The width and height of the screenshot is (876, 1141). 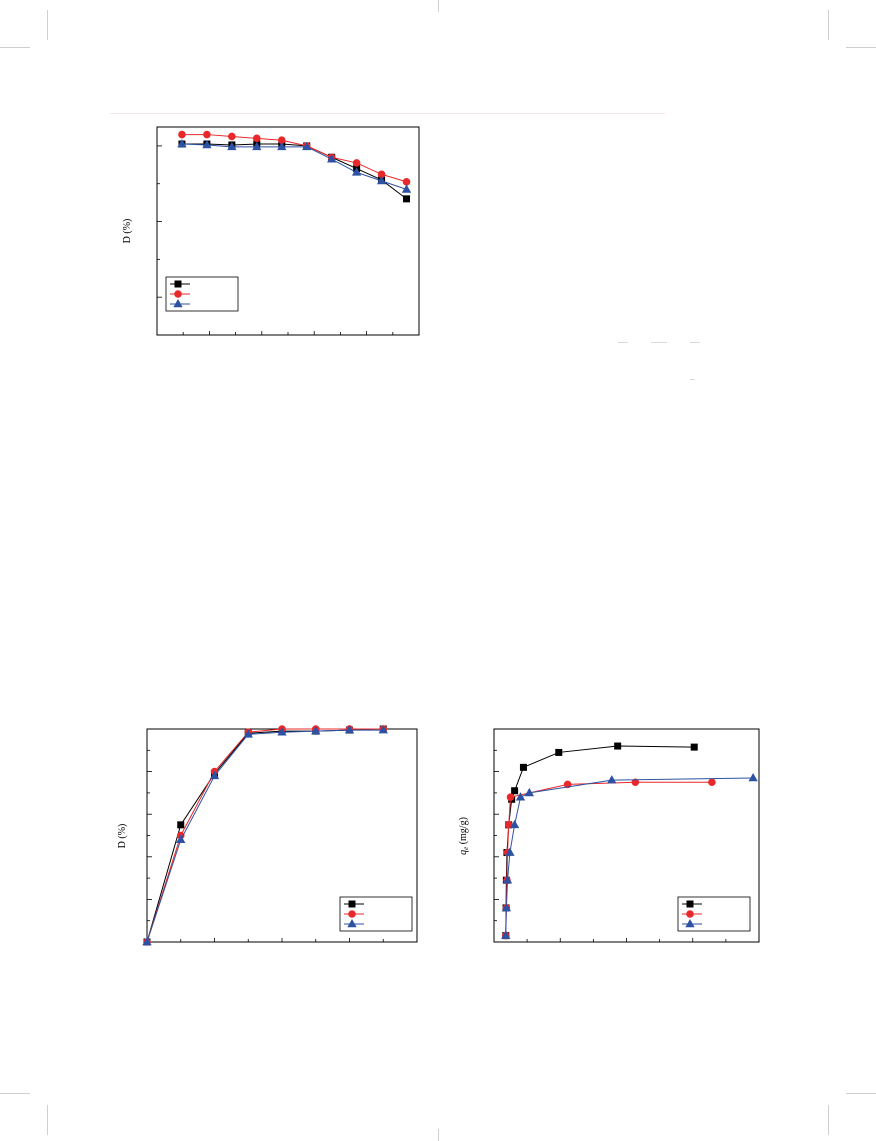 I want to click on crop-mark-bottom-left, so click(x=15, y=1093).